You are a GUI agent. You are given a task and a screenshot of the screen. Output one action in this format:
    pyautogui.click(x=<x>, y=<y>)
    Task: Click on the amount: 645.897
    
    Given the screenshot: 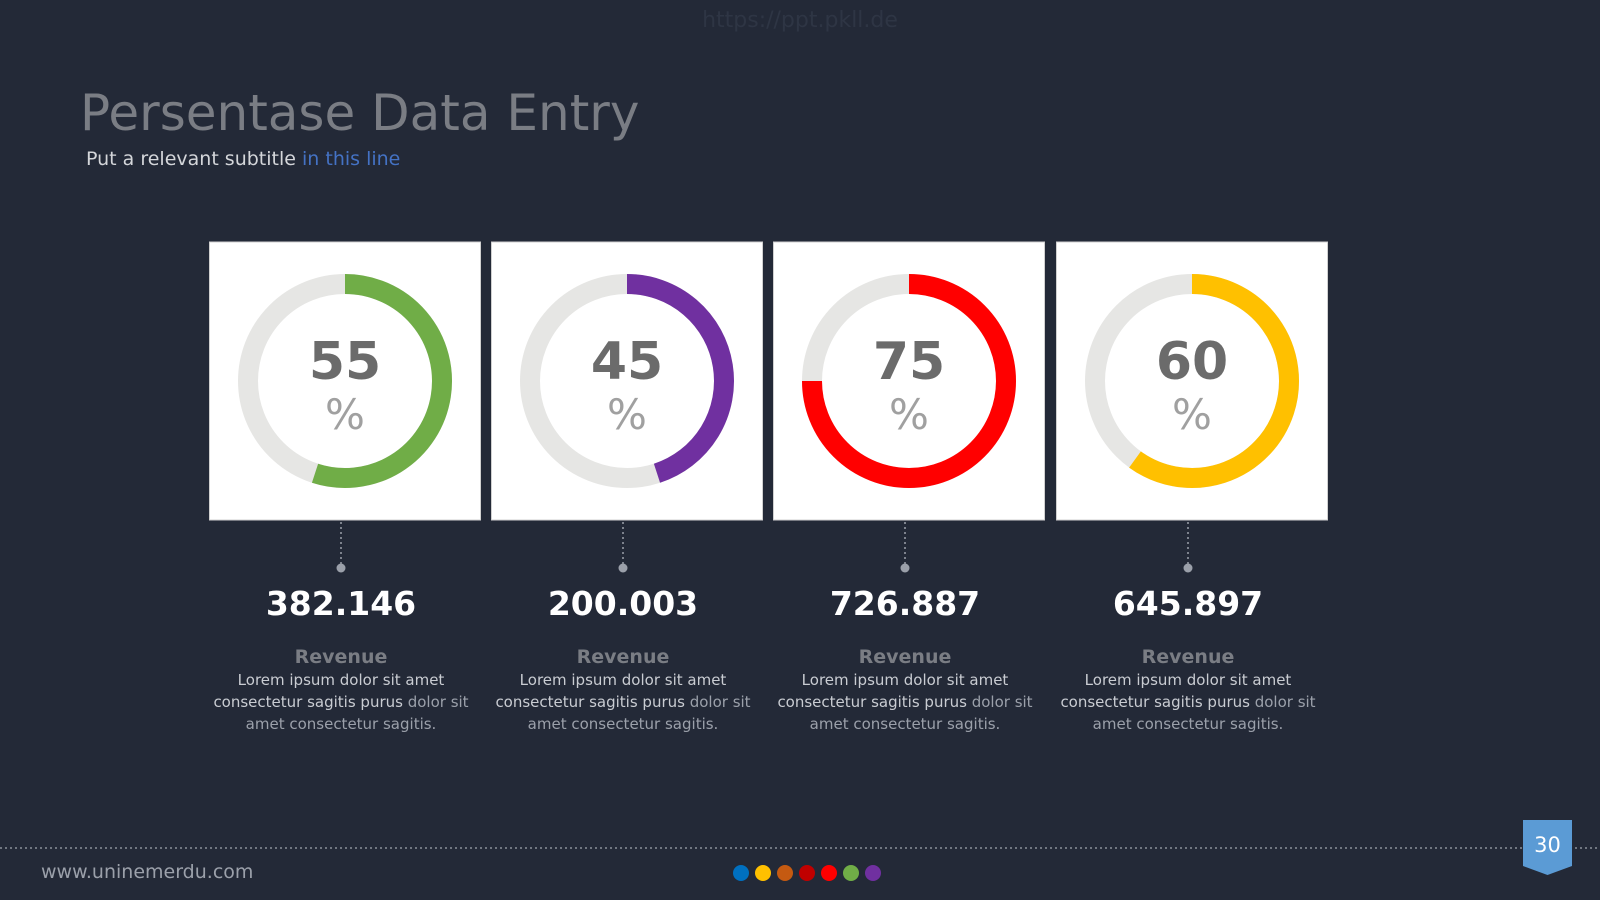 What is the action you would take?
    pyautogui.click(x=1188, y=603)
    